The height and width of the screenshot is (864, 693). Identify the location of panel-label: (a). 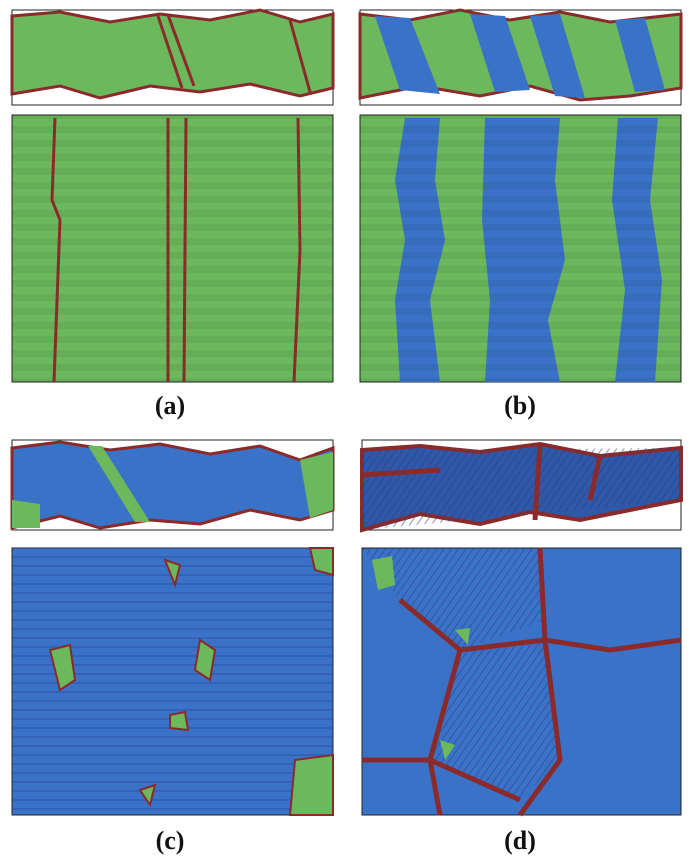
(170, 405).